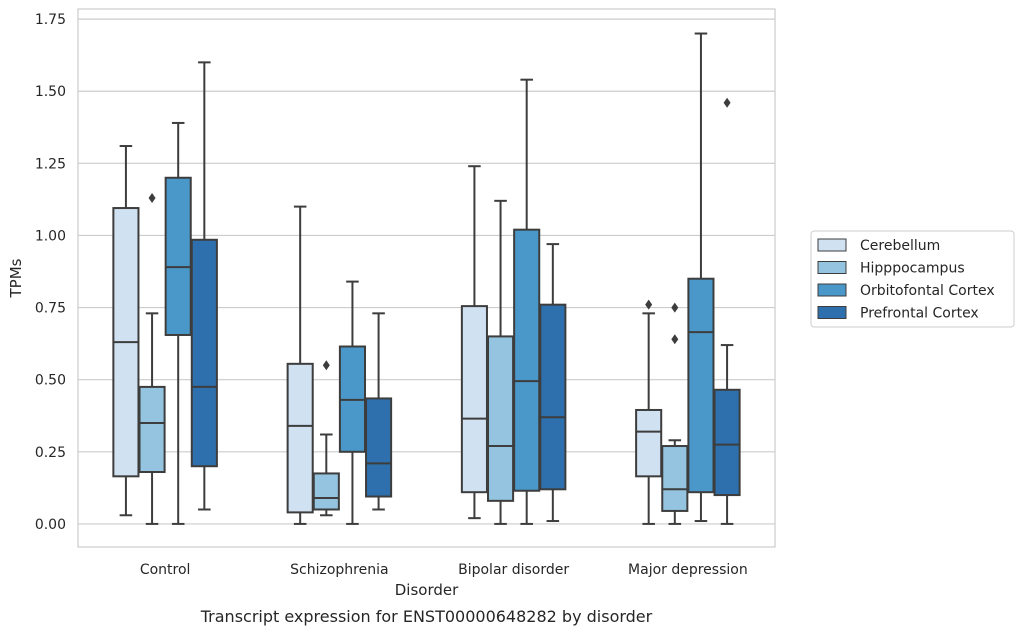 The height and width of the screenshot is (634, 1023). What do you see at coordinates (50, 453) in the screenshot?
I see `y-tick-label: 0.25` at bounding box center [50, 453].